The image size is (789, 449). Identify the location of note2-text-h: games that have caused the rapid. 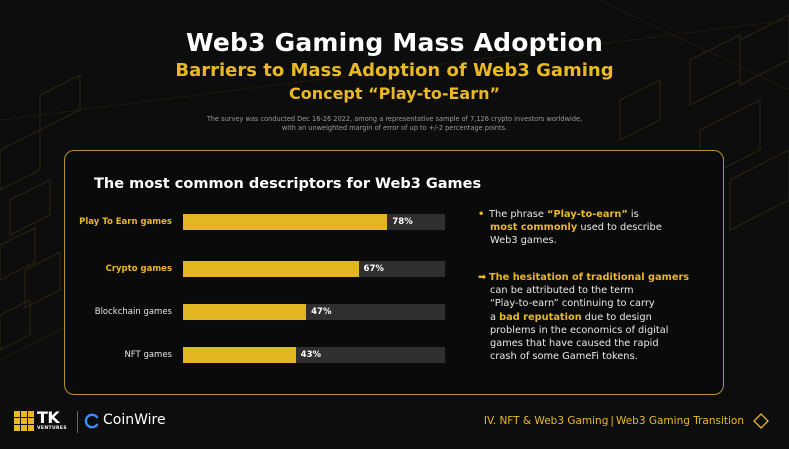
(574, 344).